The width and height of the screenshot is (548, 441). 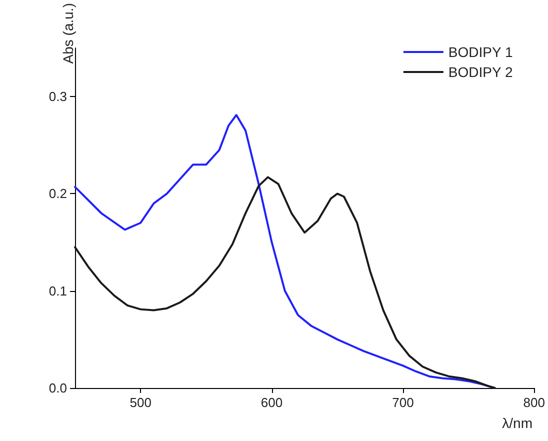 I want to click on legend-label: BODIPY 2, so click(x=480, y=72).